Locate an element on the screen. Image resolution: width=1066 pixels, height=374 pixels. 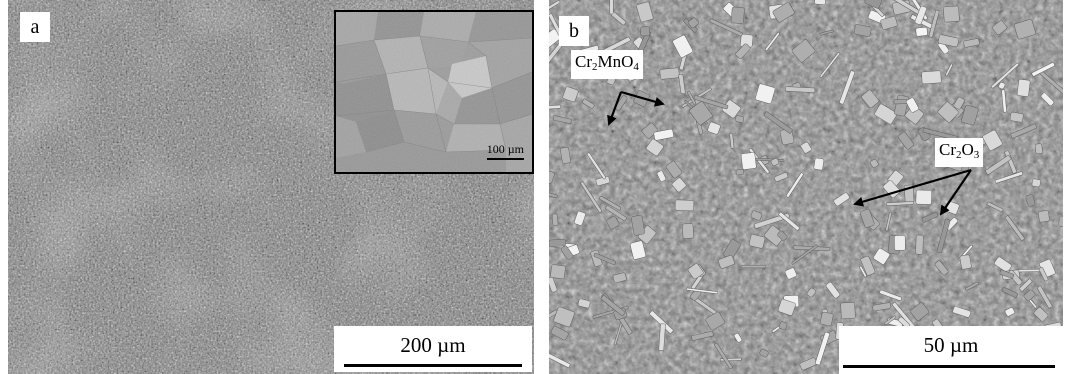
scale-line-a is located at coordinates (433, 365).